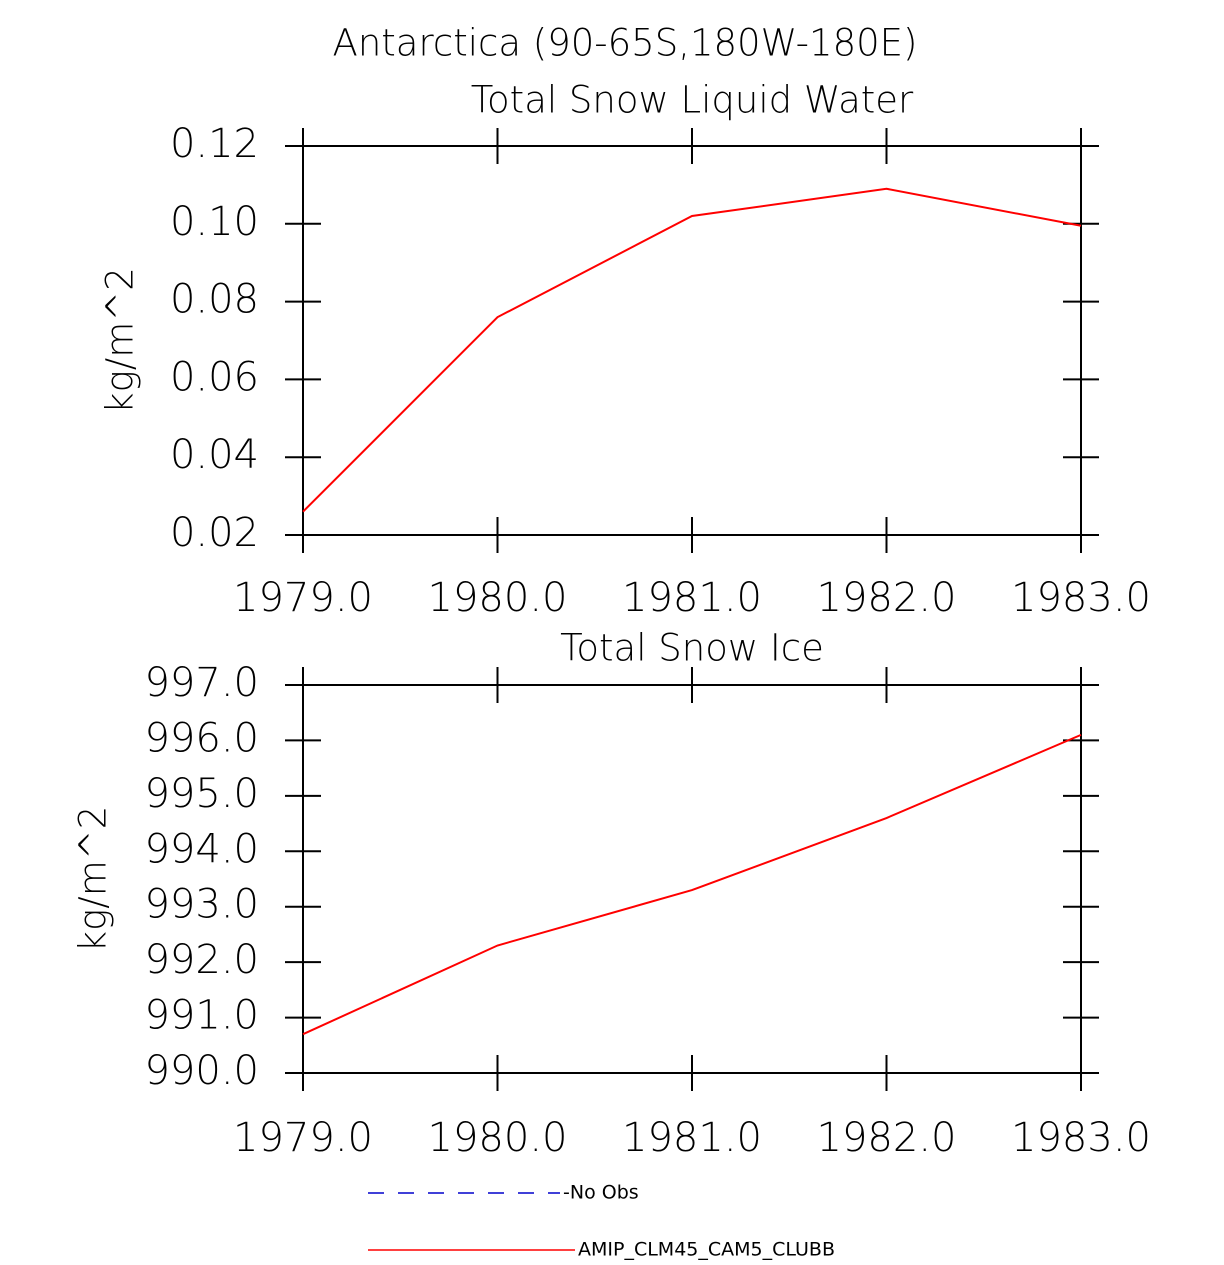 This screenshot has width=1224, height=1265. What do you see at coordinates (201, 960) in the screenshot?
I see `y-tick-label: 992.0` at bounding box center [201, 960].